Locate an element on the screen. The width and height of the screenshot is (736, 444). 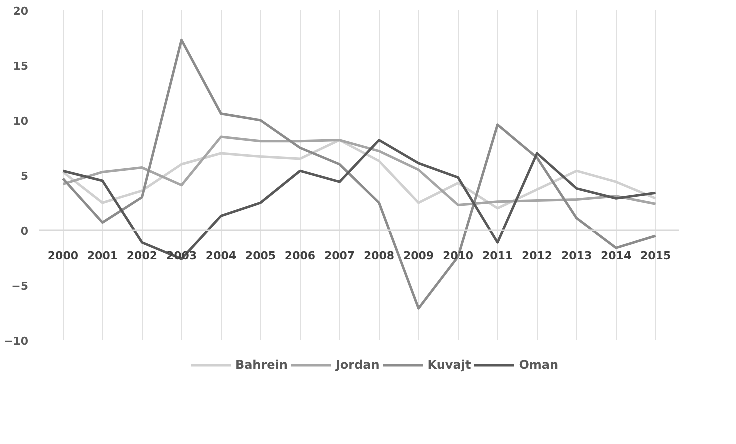
legend-label: Jordan is located at coordinates (358, 365).